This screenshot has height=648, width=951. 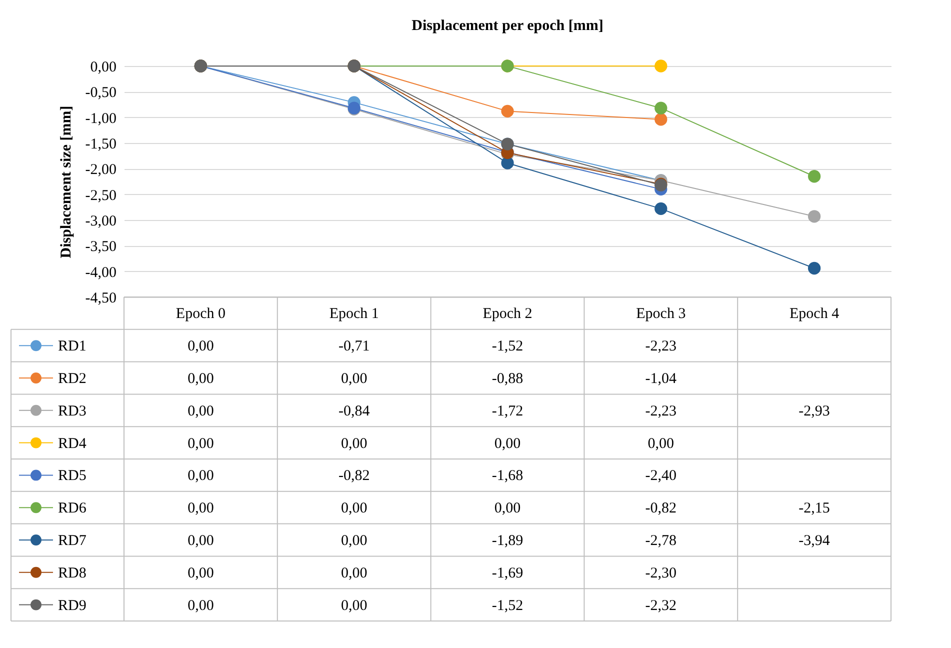 What do you see at coordinates (72, 379) in the screenshot?
I see `legend-label: RD2` at bounding box center [72, 379].